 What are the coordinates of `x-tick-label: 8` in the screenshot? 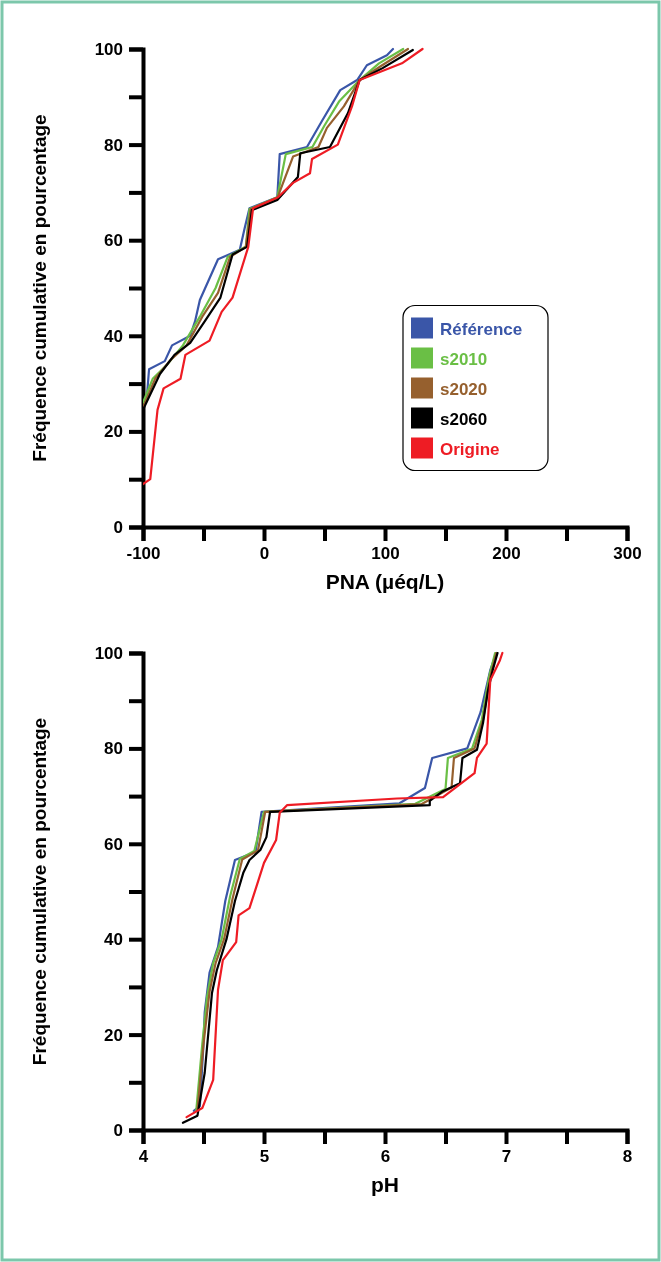 It's located at (627, 1157).